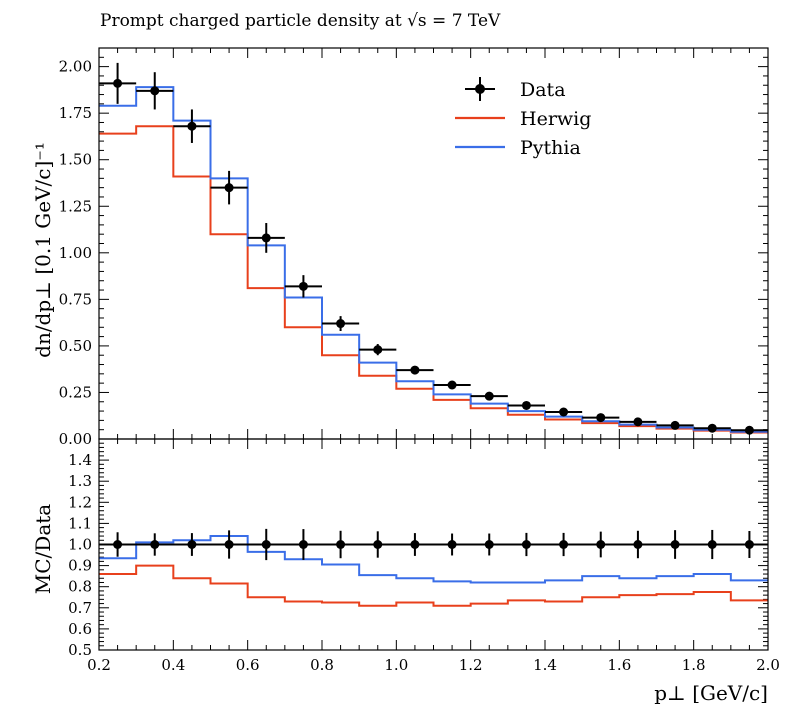 The width and height of the screenshot is (793, 715). Describe the element at coordinates (75, 67) in the screenshot. I see `main-y-tick-label: 2.00` at that location.